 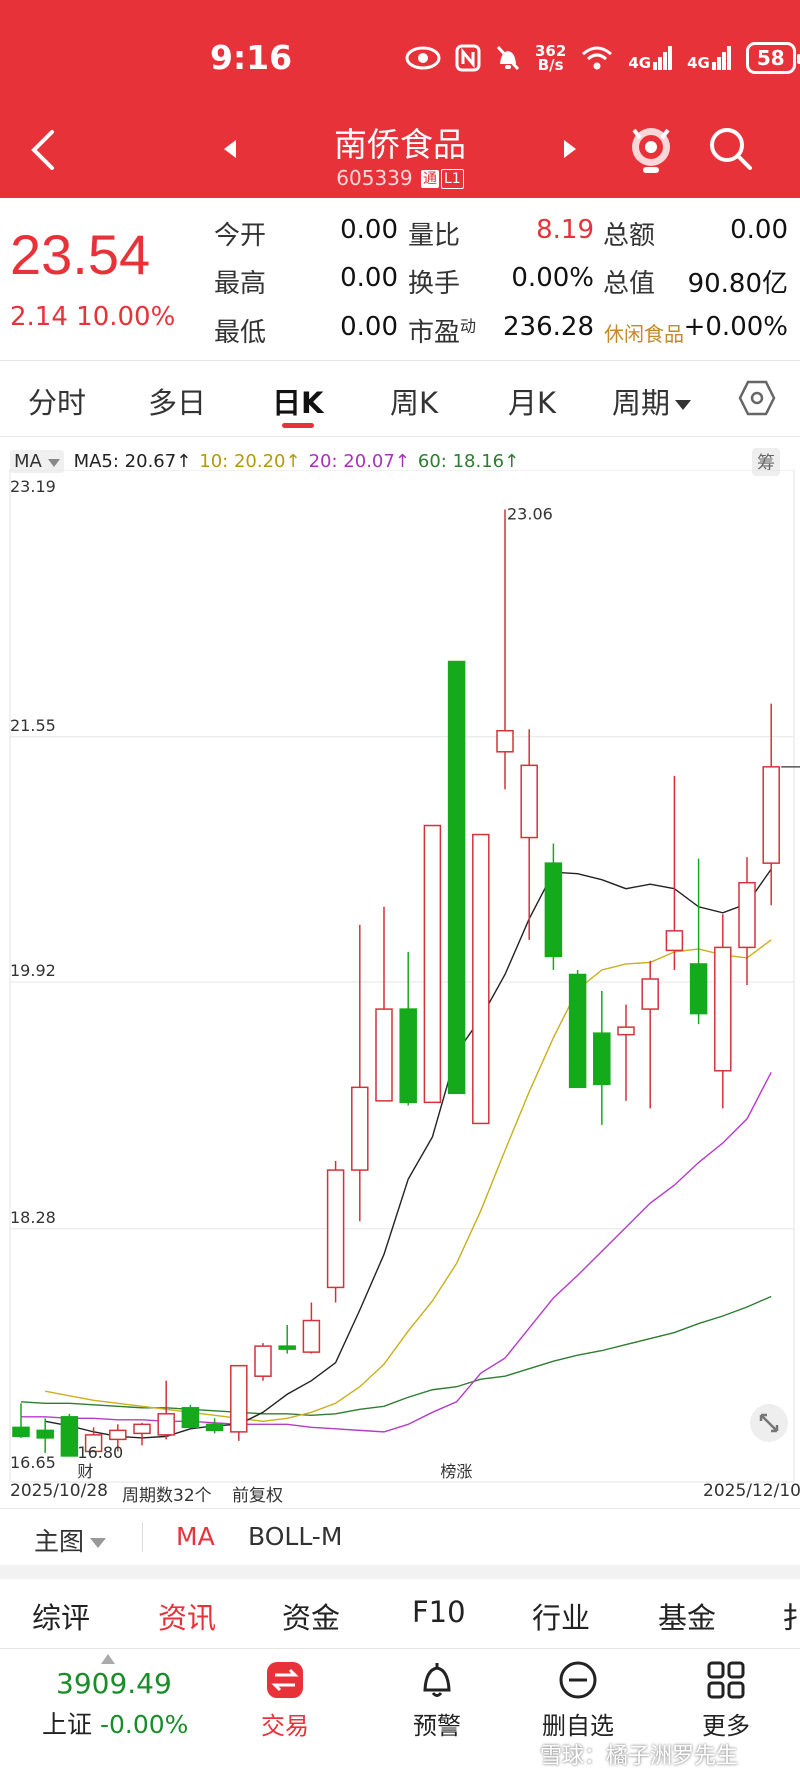 What do you see at coordinates (230, 149) in the screenshot?
I see `prev-stock-icon` at bounding box center [230, 149].